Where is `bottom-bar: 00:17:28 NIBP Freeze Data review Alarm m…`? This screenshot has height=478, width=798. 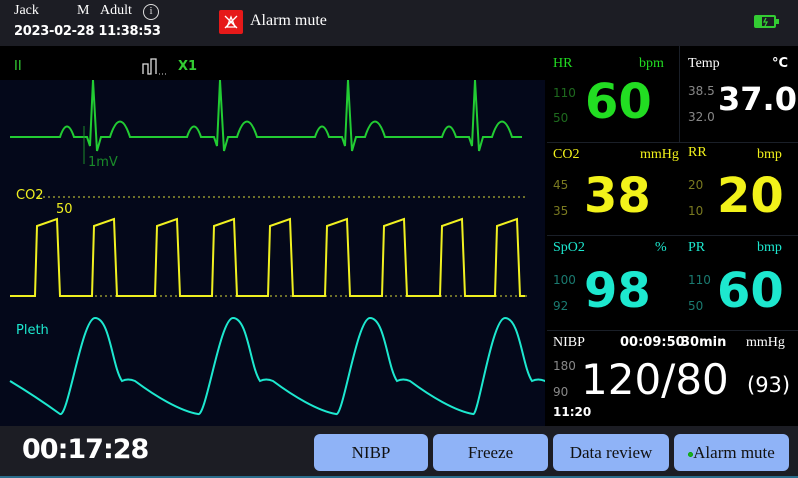 bottom-bar: 00:17:28 NIBP Freeze Data review Alarm m… is located at coordinates (399, 452).